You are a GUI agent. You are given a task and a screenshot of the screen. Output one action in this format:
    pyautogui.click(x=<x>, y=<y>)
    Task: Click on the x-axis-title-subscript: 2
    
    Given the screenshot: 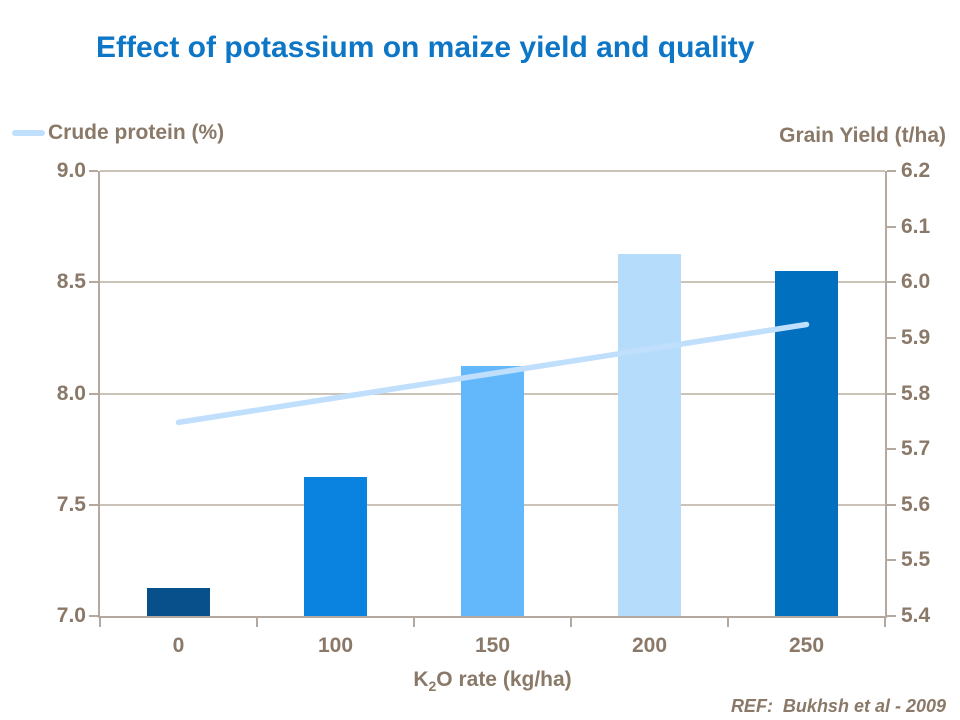 What is the action you would take?
    pyautogui.click(x=432, y=686)
    